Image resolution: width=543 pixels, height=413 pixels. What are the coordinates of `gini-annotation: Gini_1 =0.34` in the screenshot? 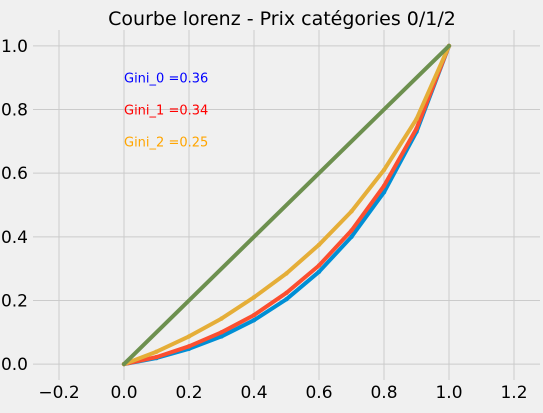 It's located at (166, 111).